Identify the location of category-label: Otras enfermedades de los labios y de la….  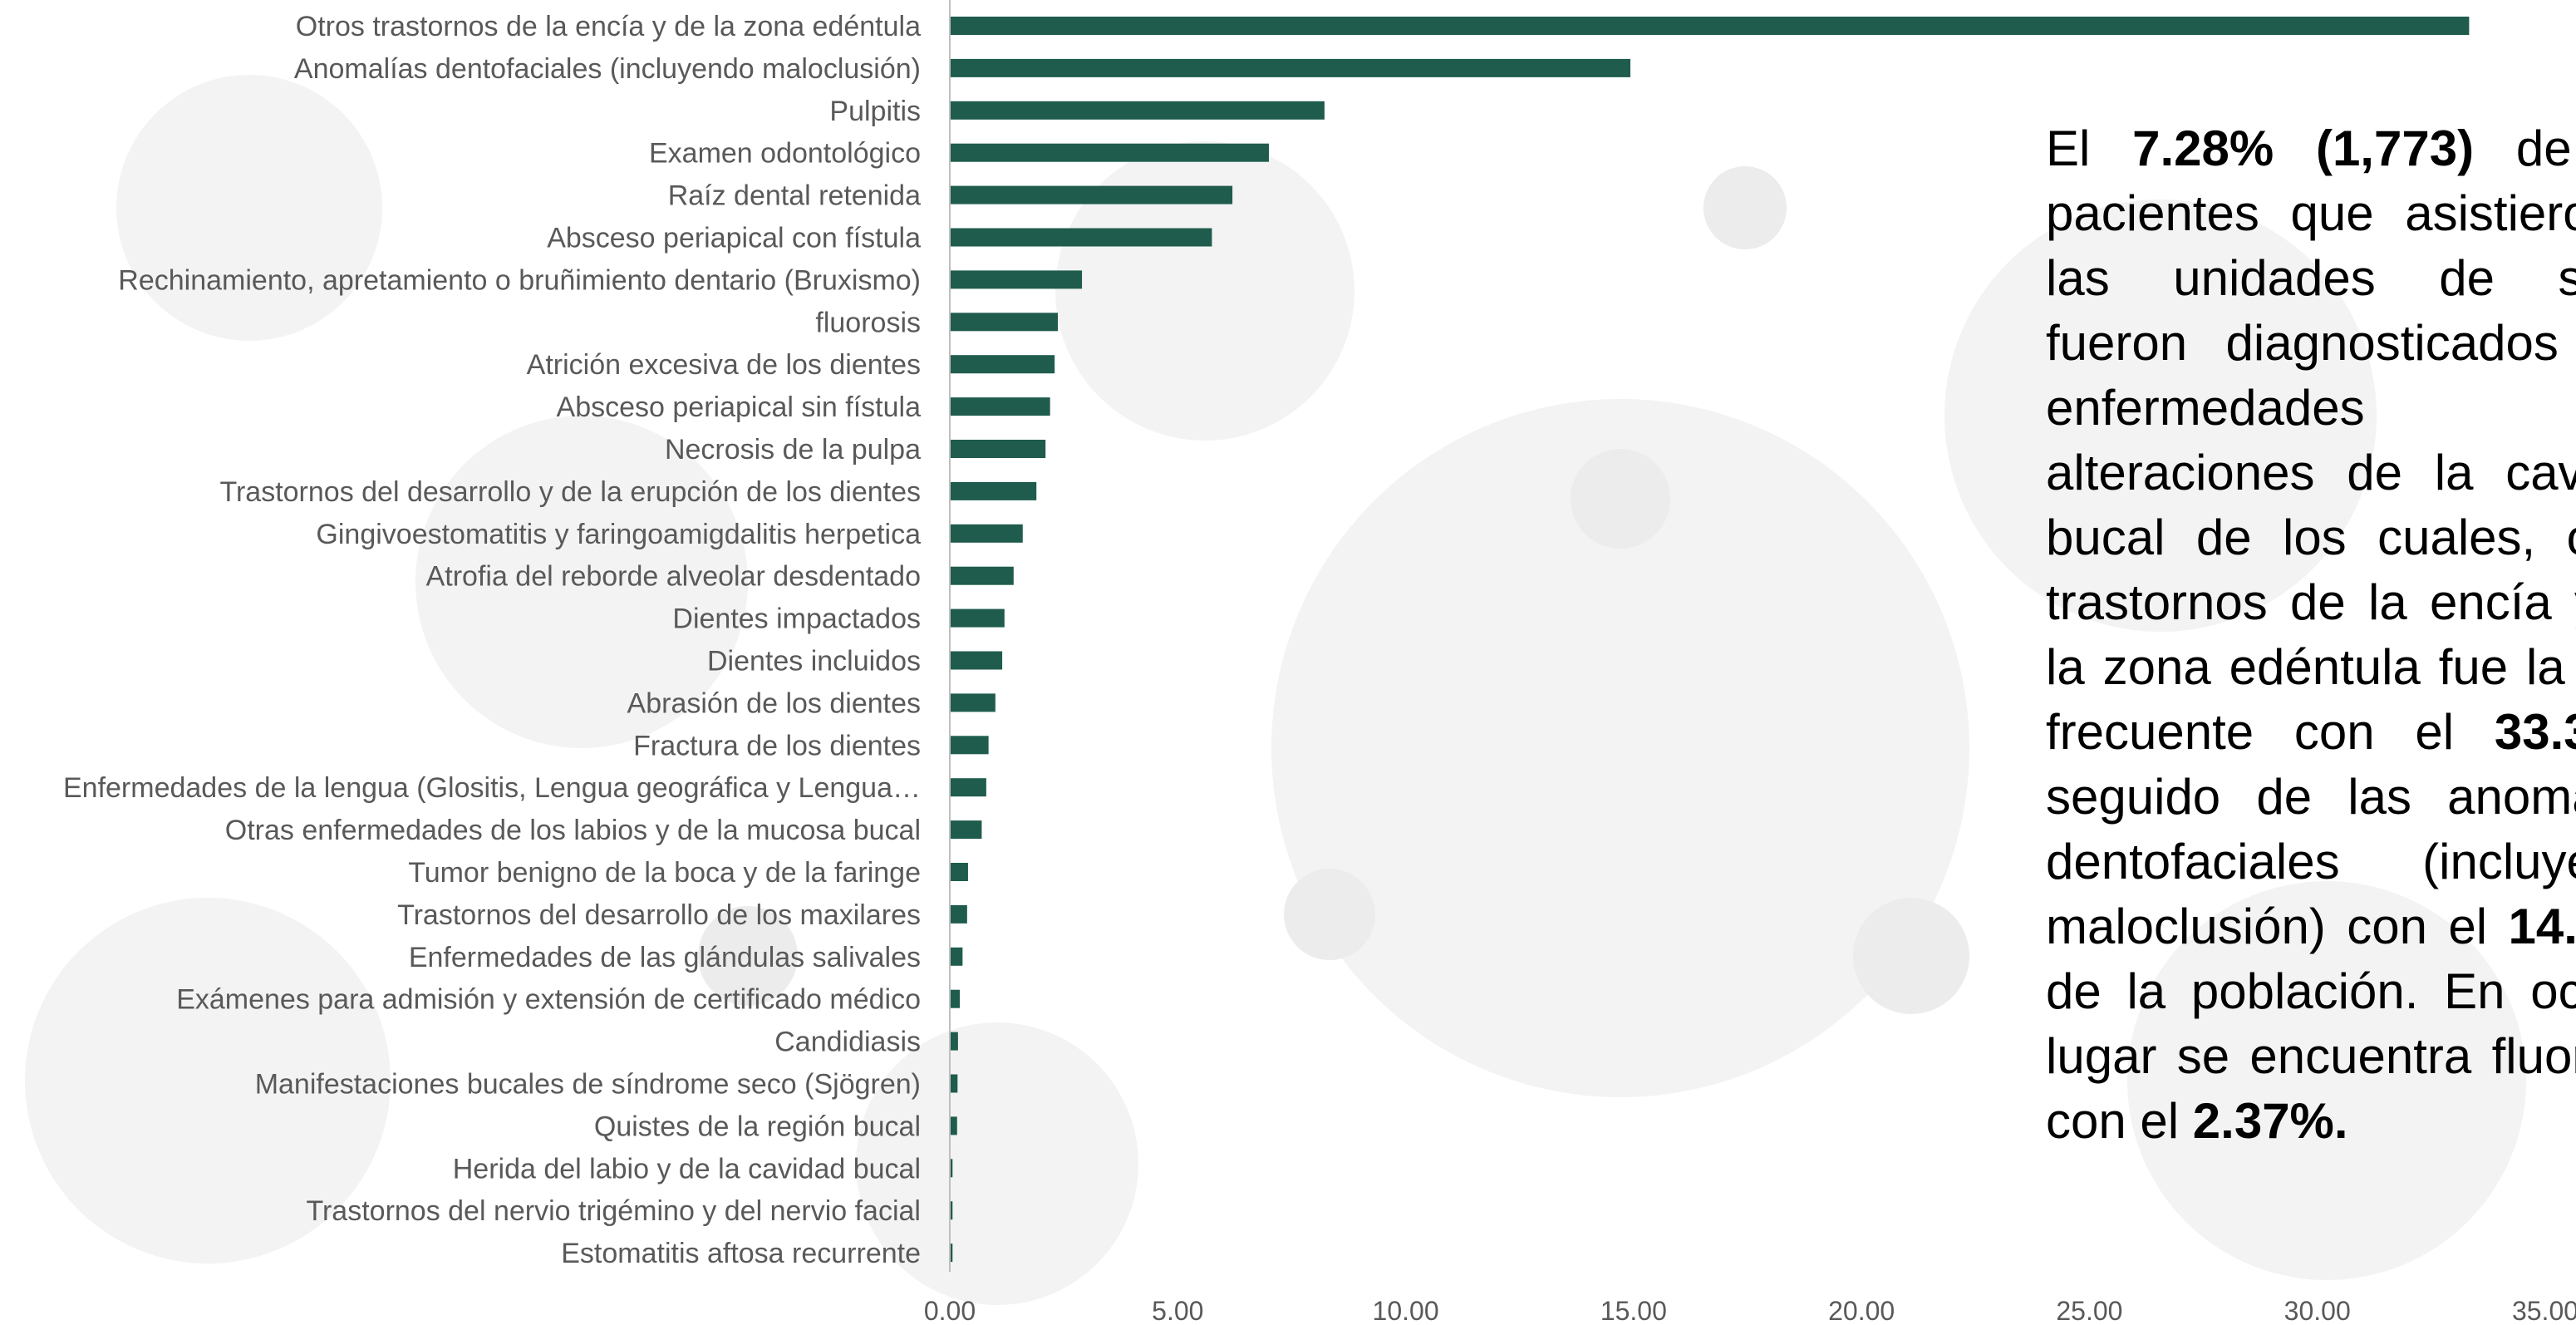
(573, 830).